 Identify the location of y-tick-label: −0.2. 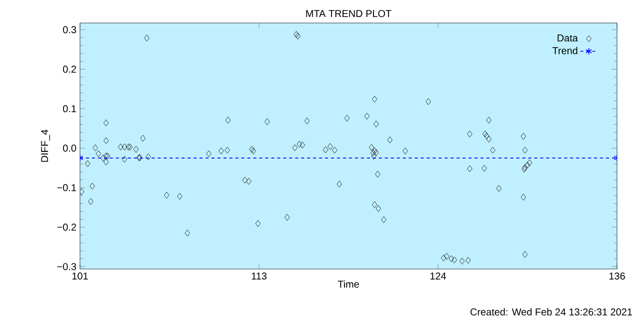
(66, 227).